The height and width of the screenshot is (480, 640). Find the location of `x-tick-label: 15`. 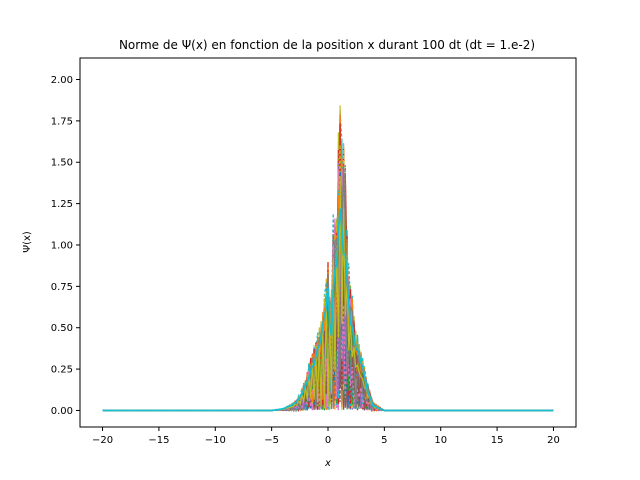

x-tick-label: 15 is located at coordinates (497, 440).